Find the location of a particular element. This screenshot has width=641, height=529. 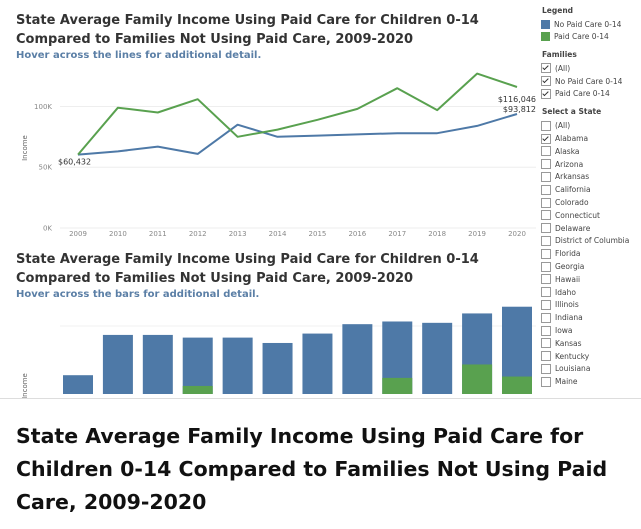

checkbox-label: (All) is located at coordinates (563, 68).